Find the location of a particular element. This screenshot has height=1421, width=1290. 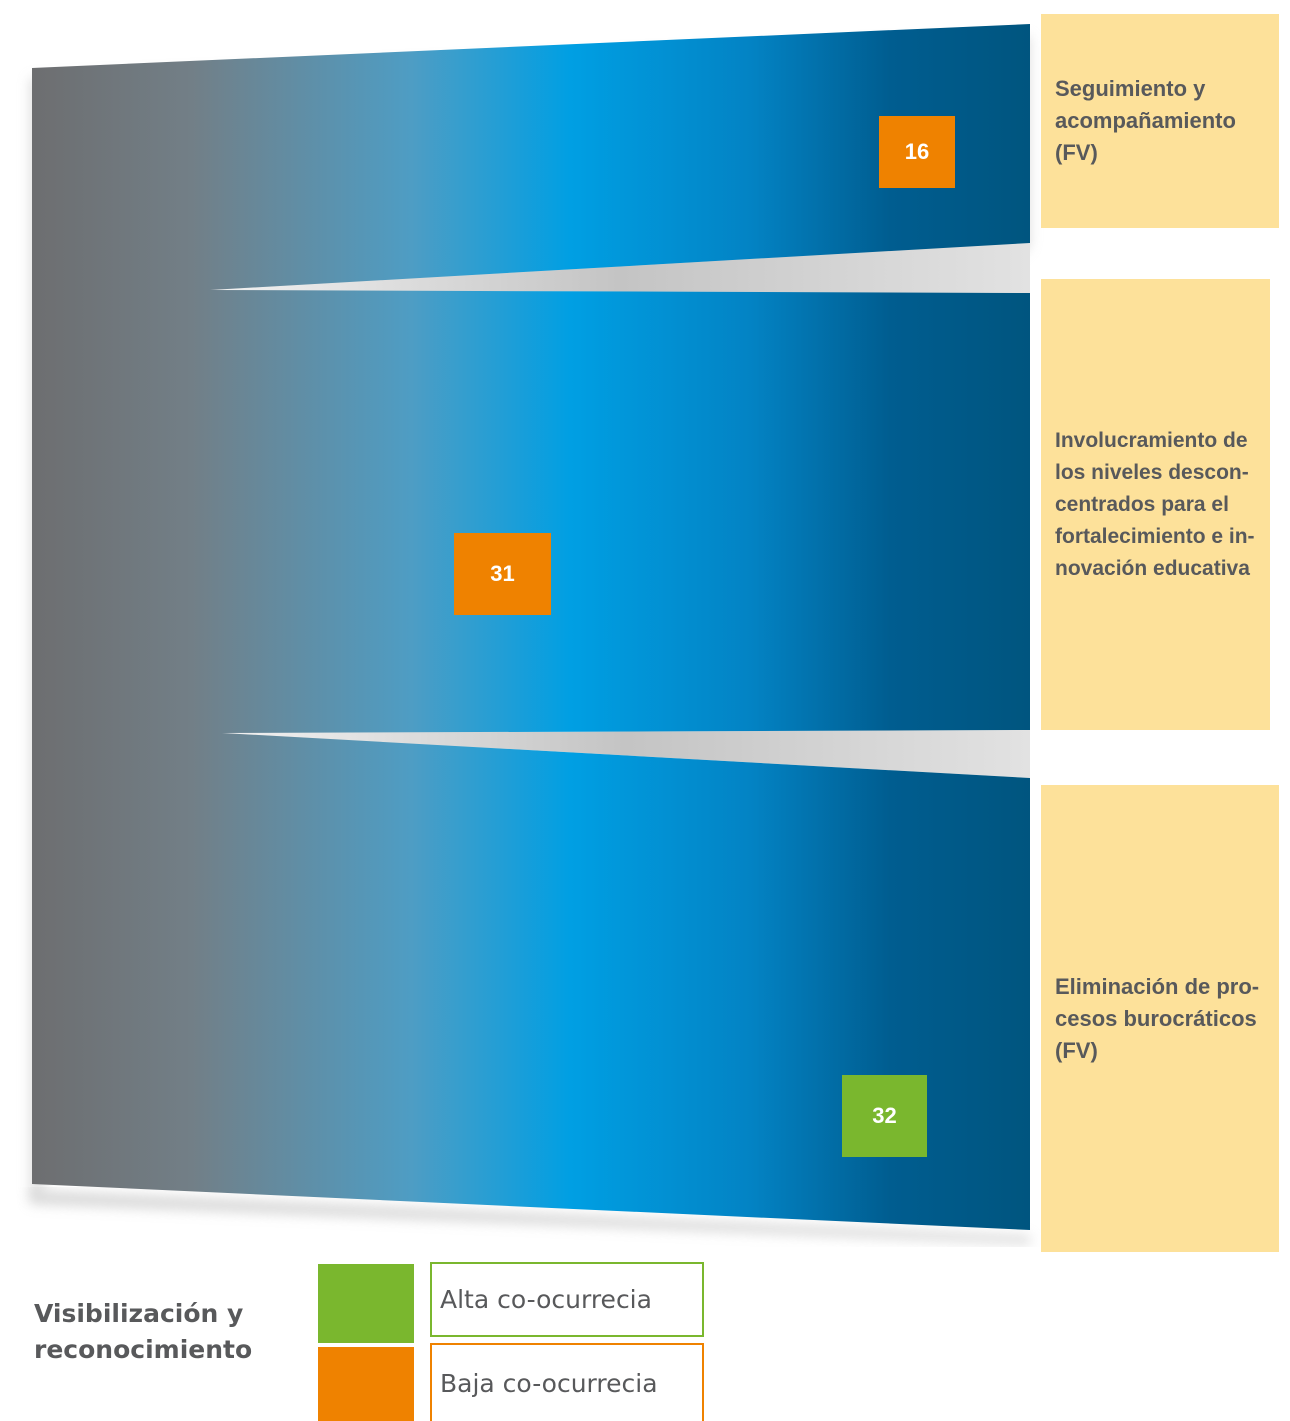

legend-label-alta: Alta co-ocurrecia is located at coordinates (567, 1299).